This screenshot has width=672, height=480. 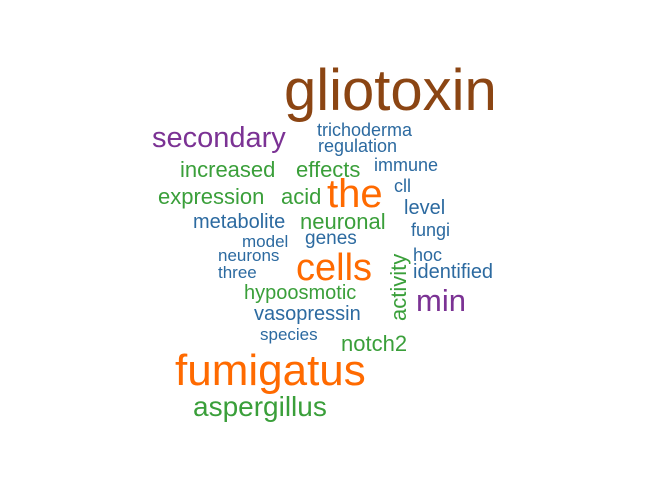 What do you see at coordinates (301, 196) in the screenshot?
I see `word-acid: acid` at bounding box center [301, 196].